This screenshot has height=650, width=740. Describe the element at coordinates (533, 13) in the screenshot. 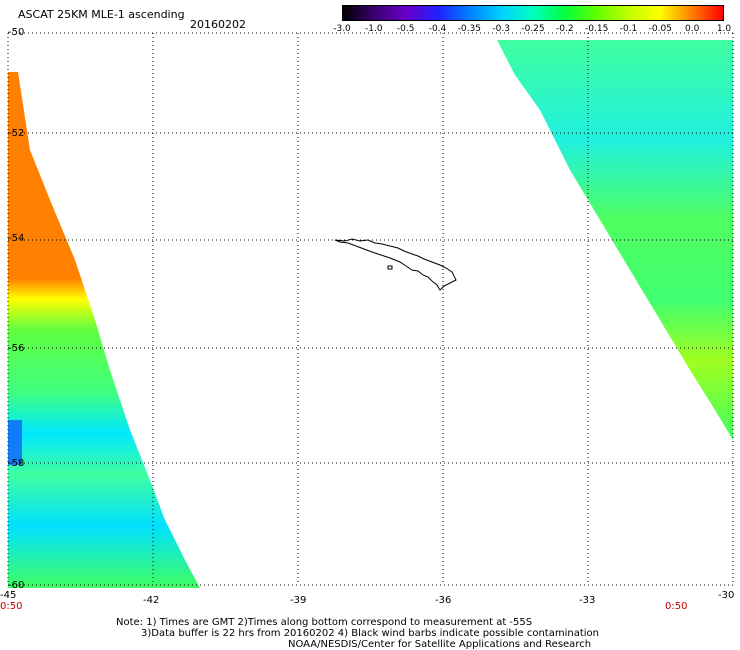

I see `colorbar` at that location.